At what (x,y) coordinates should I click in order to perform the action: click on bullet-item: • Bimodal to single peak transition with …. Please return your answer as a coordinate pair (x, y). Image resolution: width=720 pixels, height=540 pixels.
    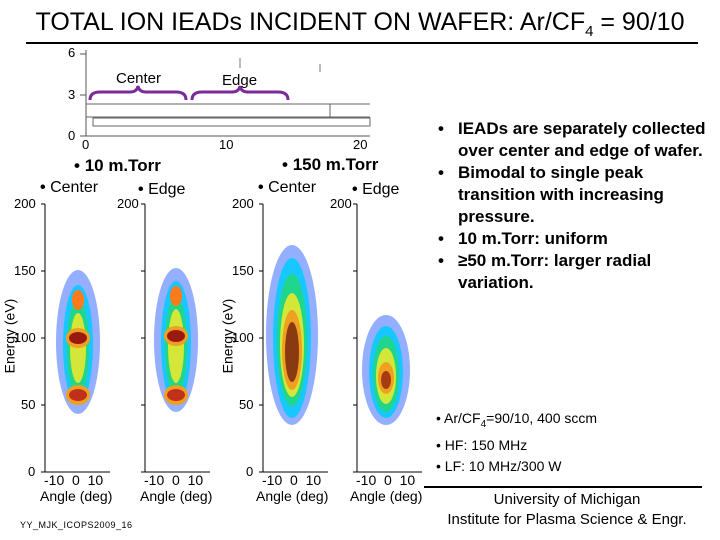
    Looking at the image, I should click on (551, 194).